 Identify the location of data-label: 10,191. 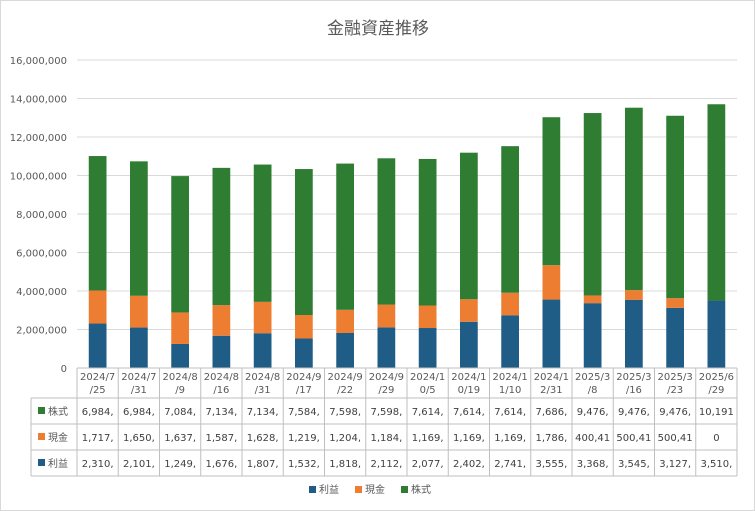
(716, 412).